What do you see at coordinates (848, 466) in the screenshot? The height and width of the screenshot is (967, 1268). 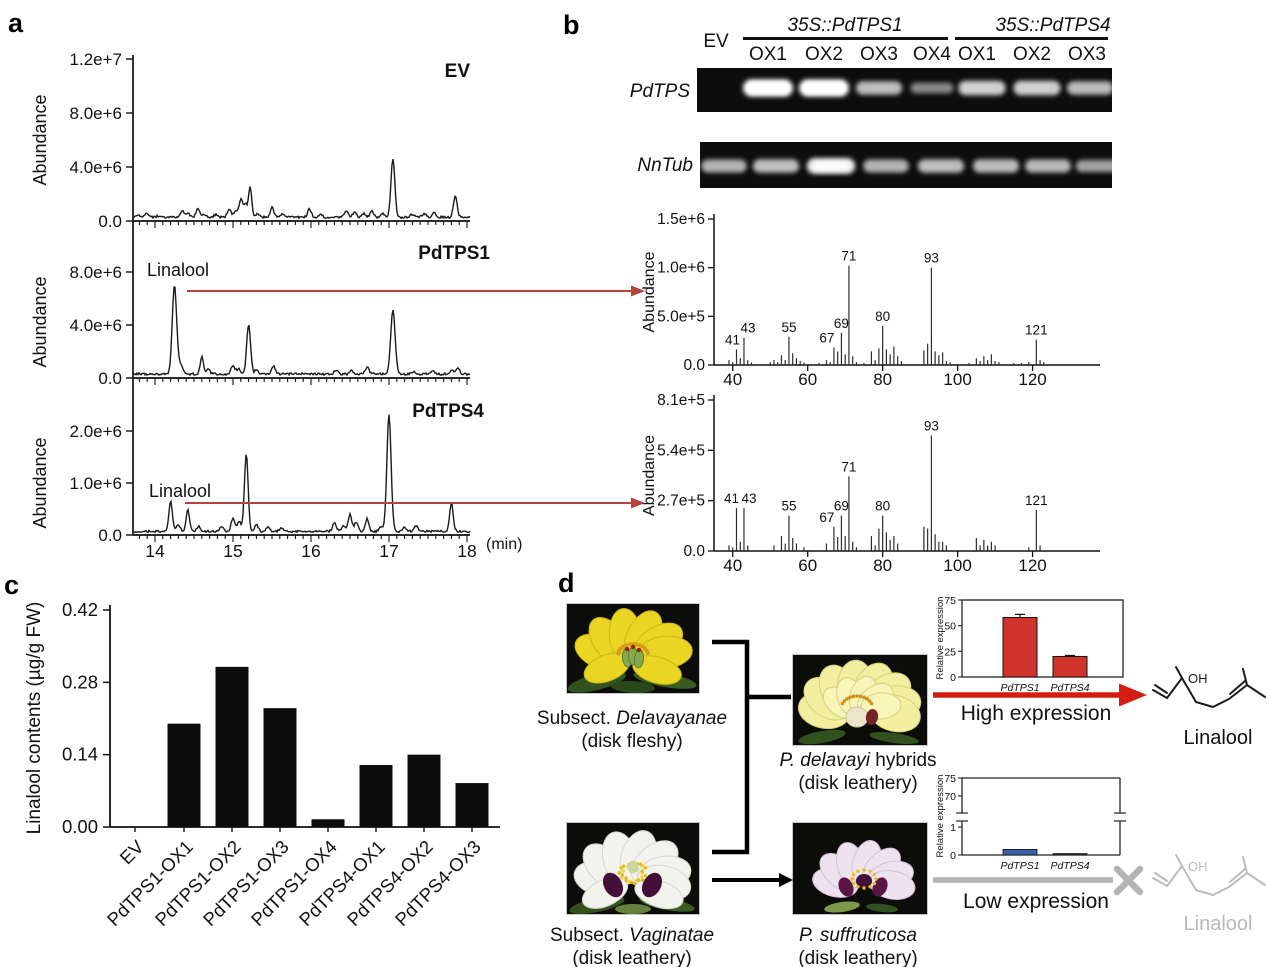 I see `svg-text: 71` at bounding box center [848, 466].